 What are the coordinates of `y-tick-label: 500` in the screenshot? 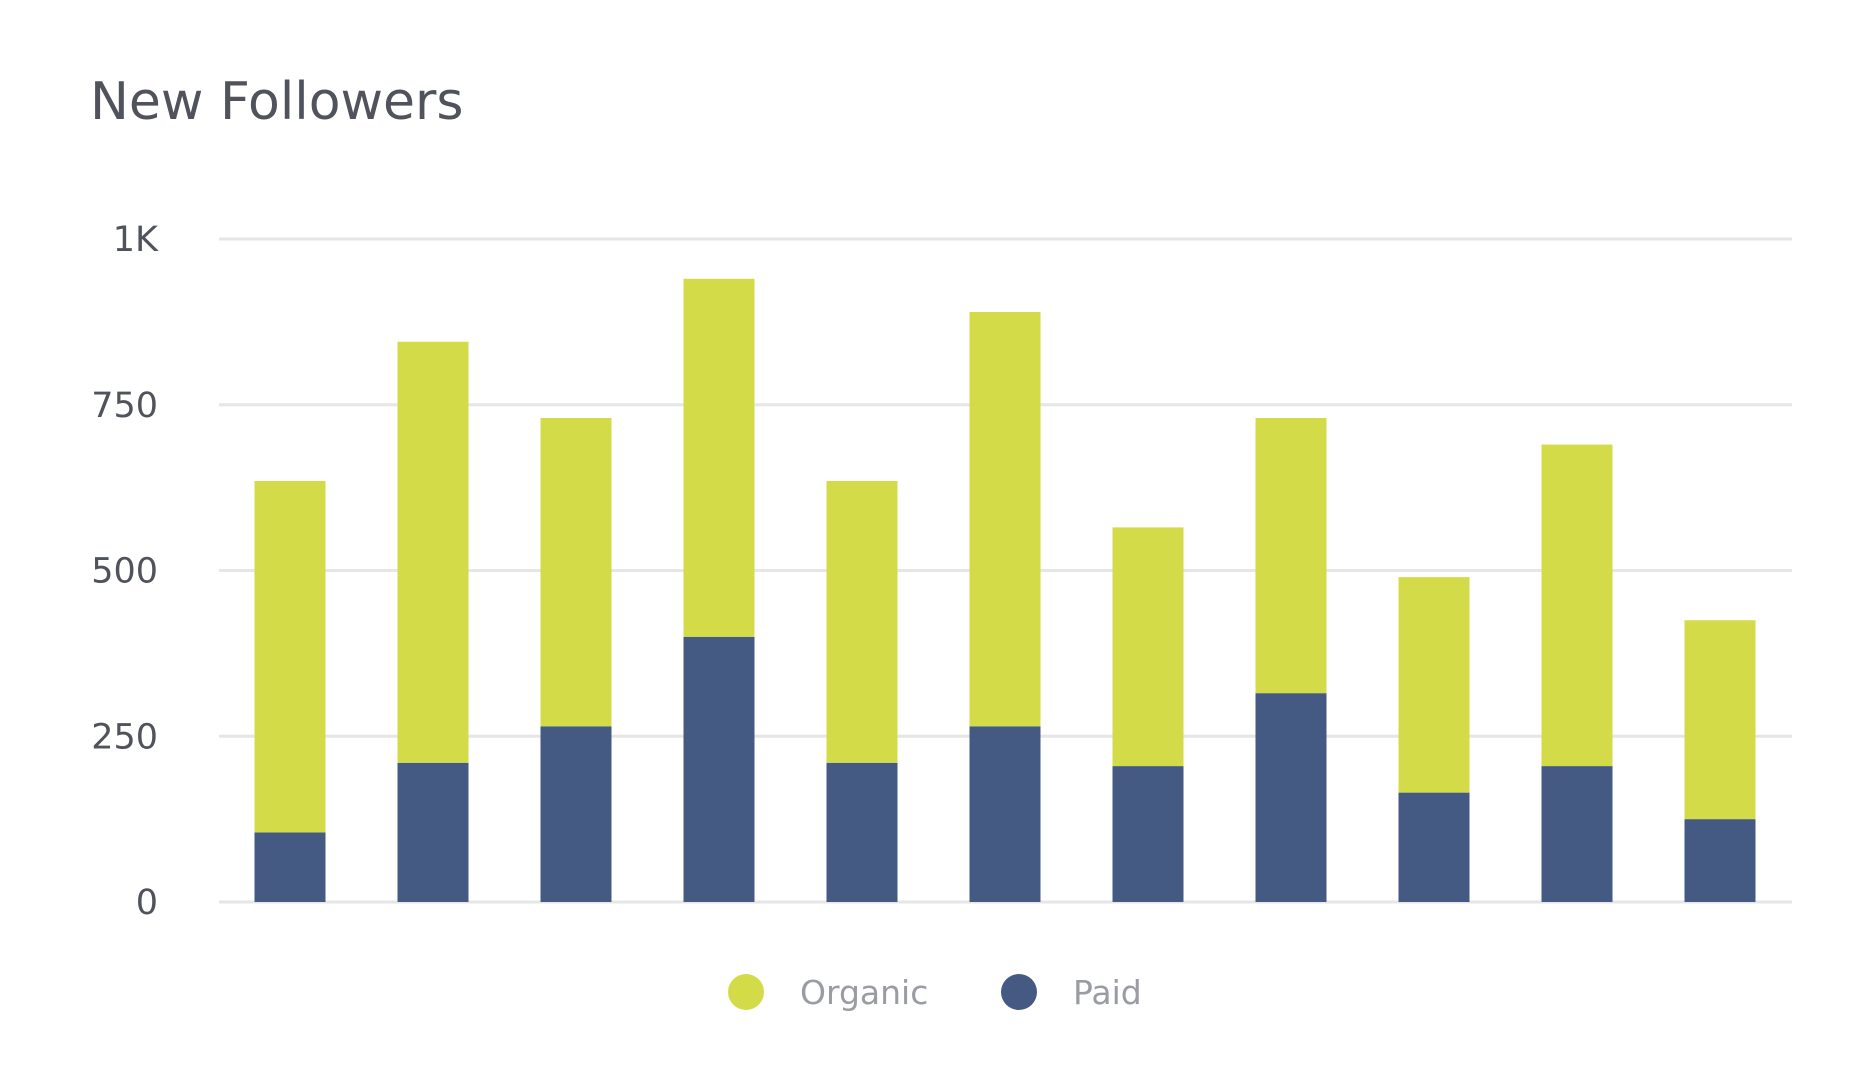 It's located at (124, 572).